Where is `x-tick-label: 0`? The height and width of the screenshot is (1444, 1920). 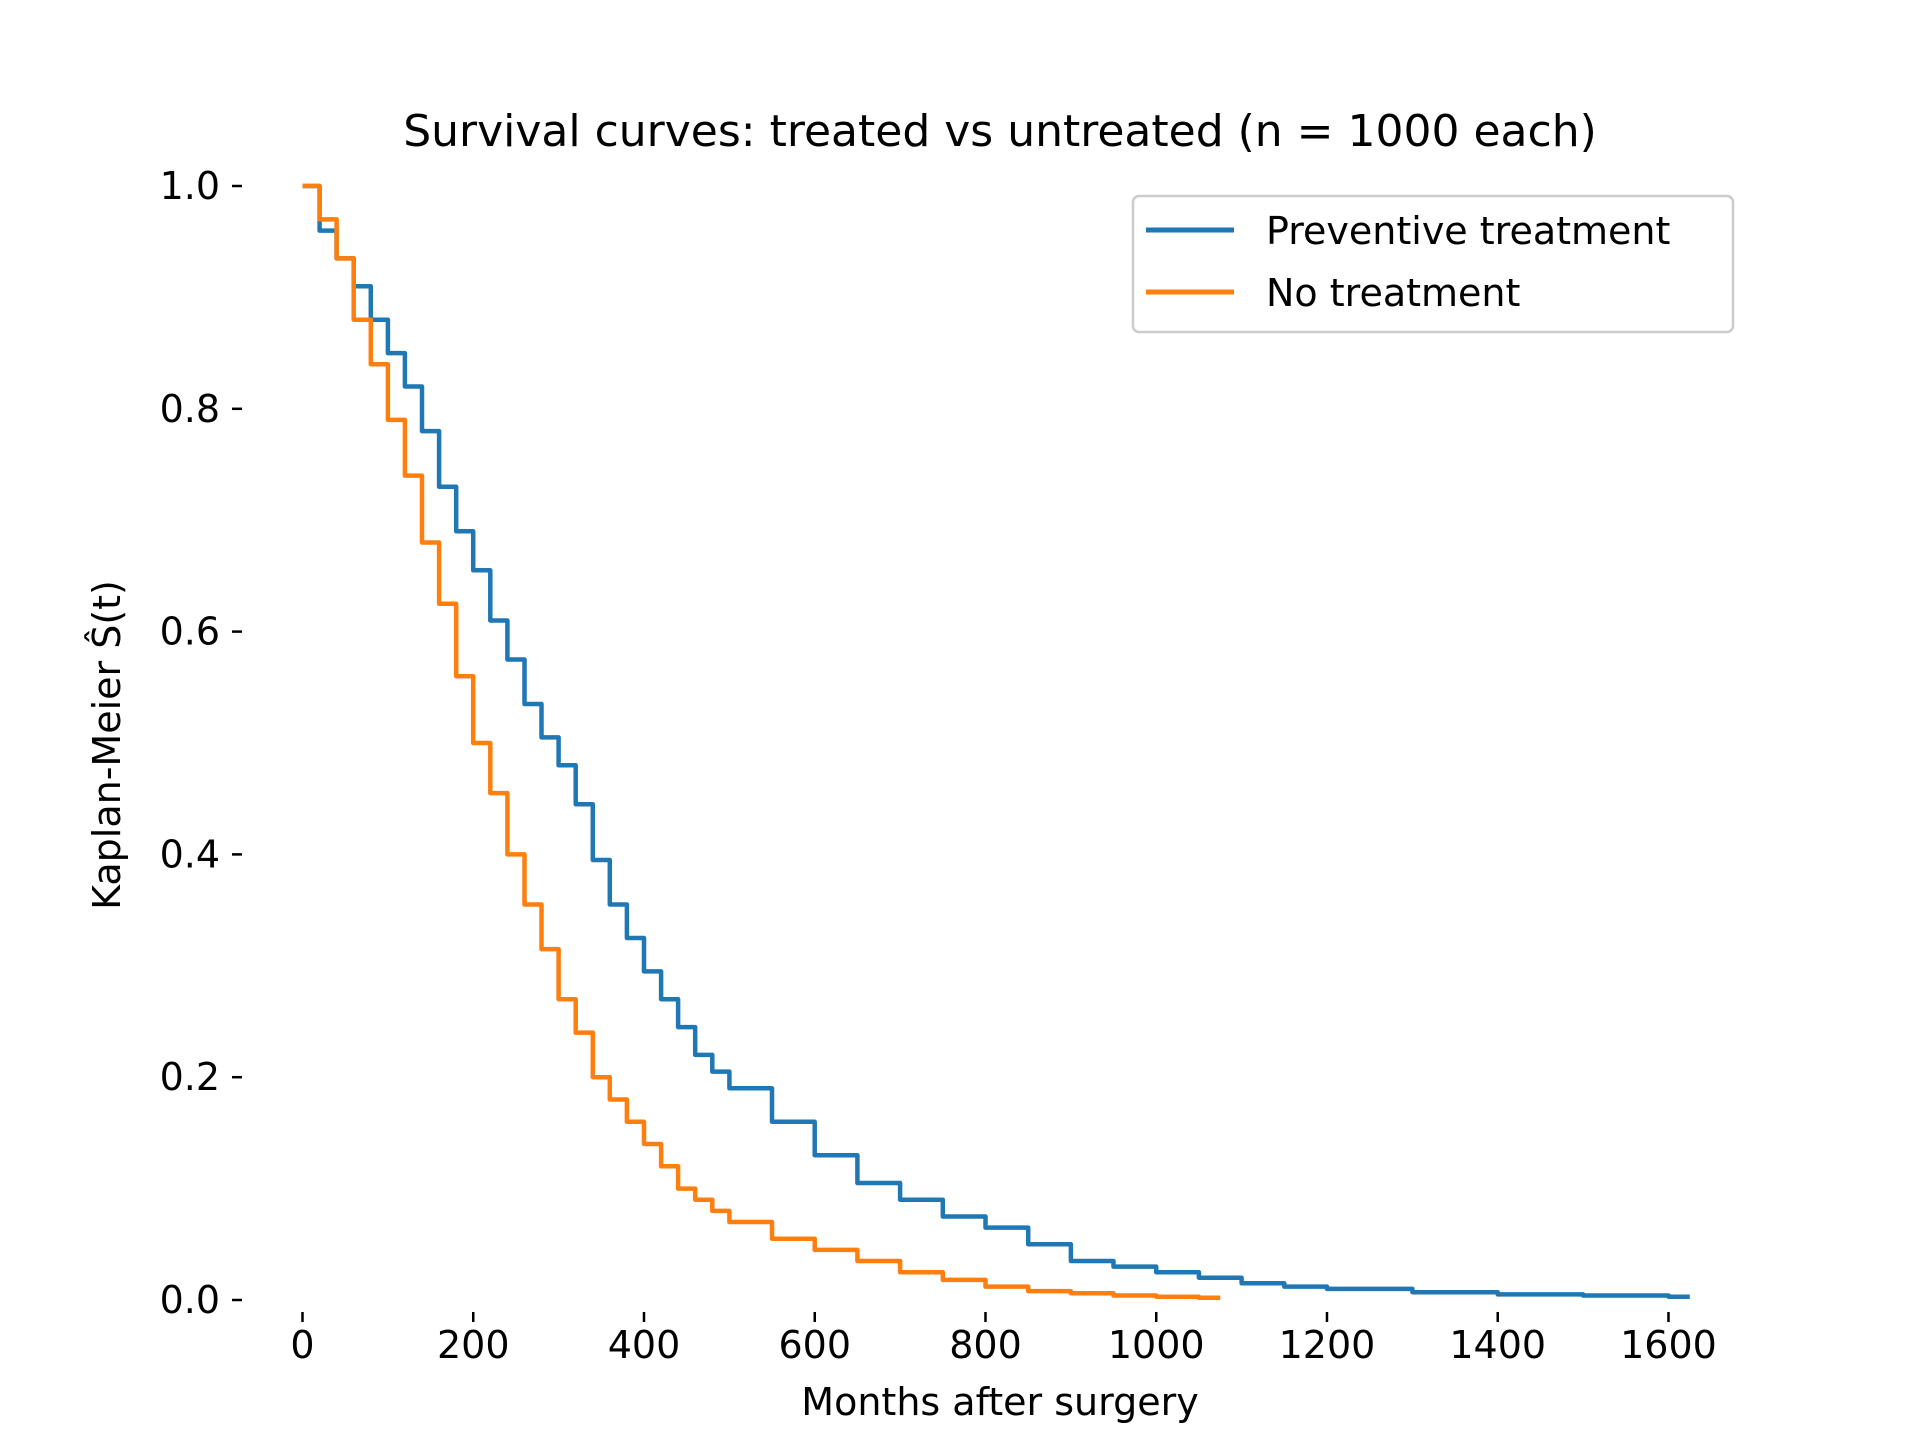
x-tick-label: 0 is located at coordinates (302, 1345).